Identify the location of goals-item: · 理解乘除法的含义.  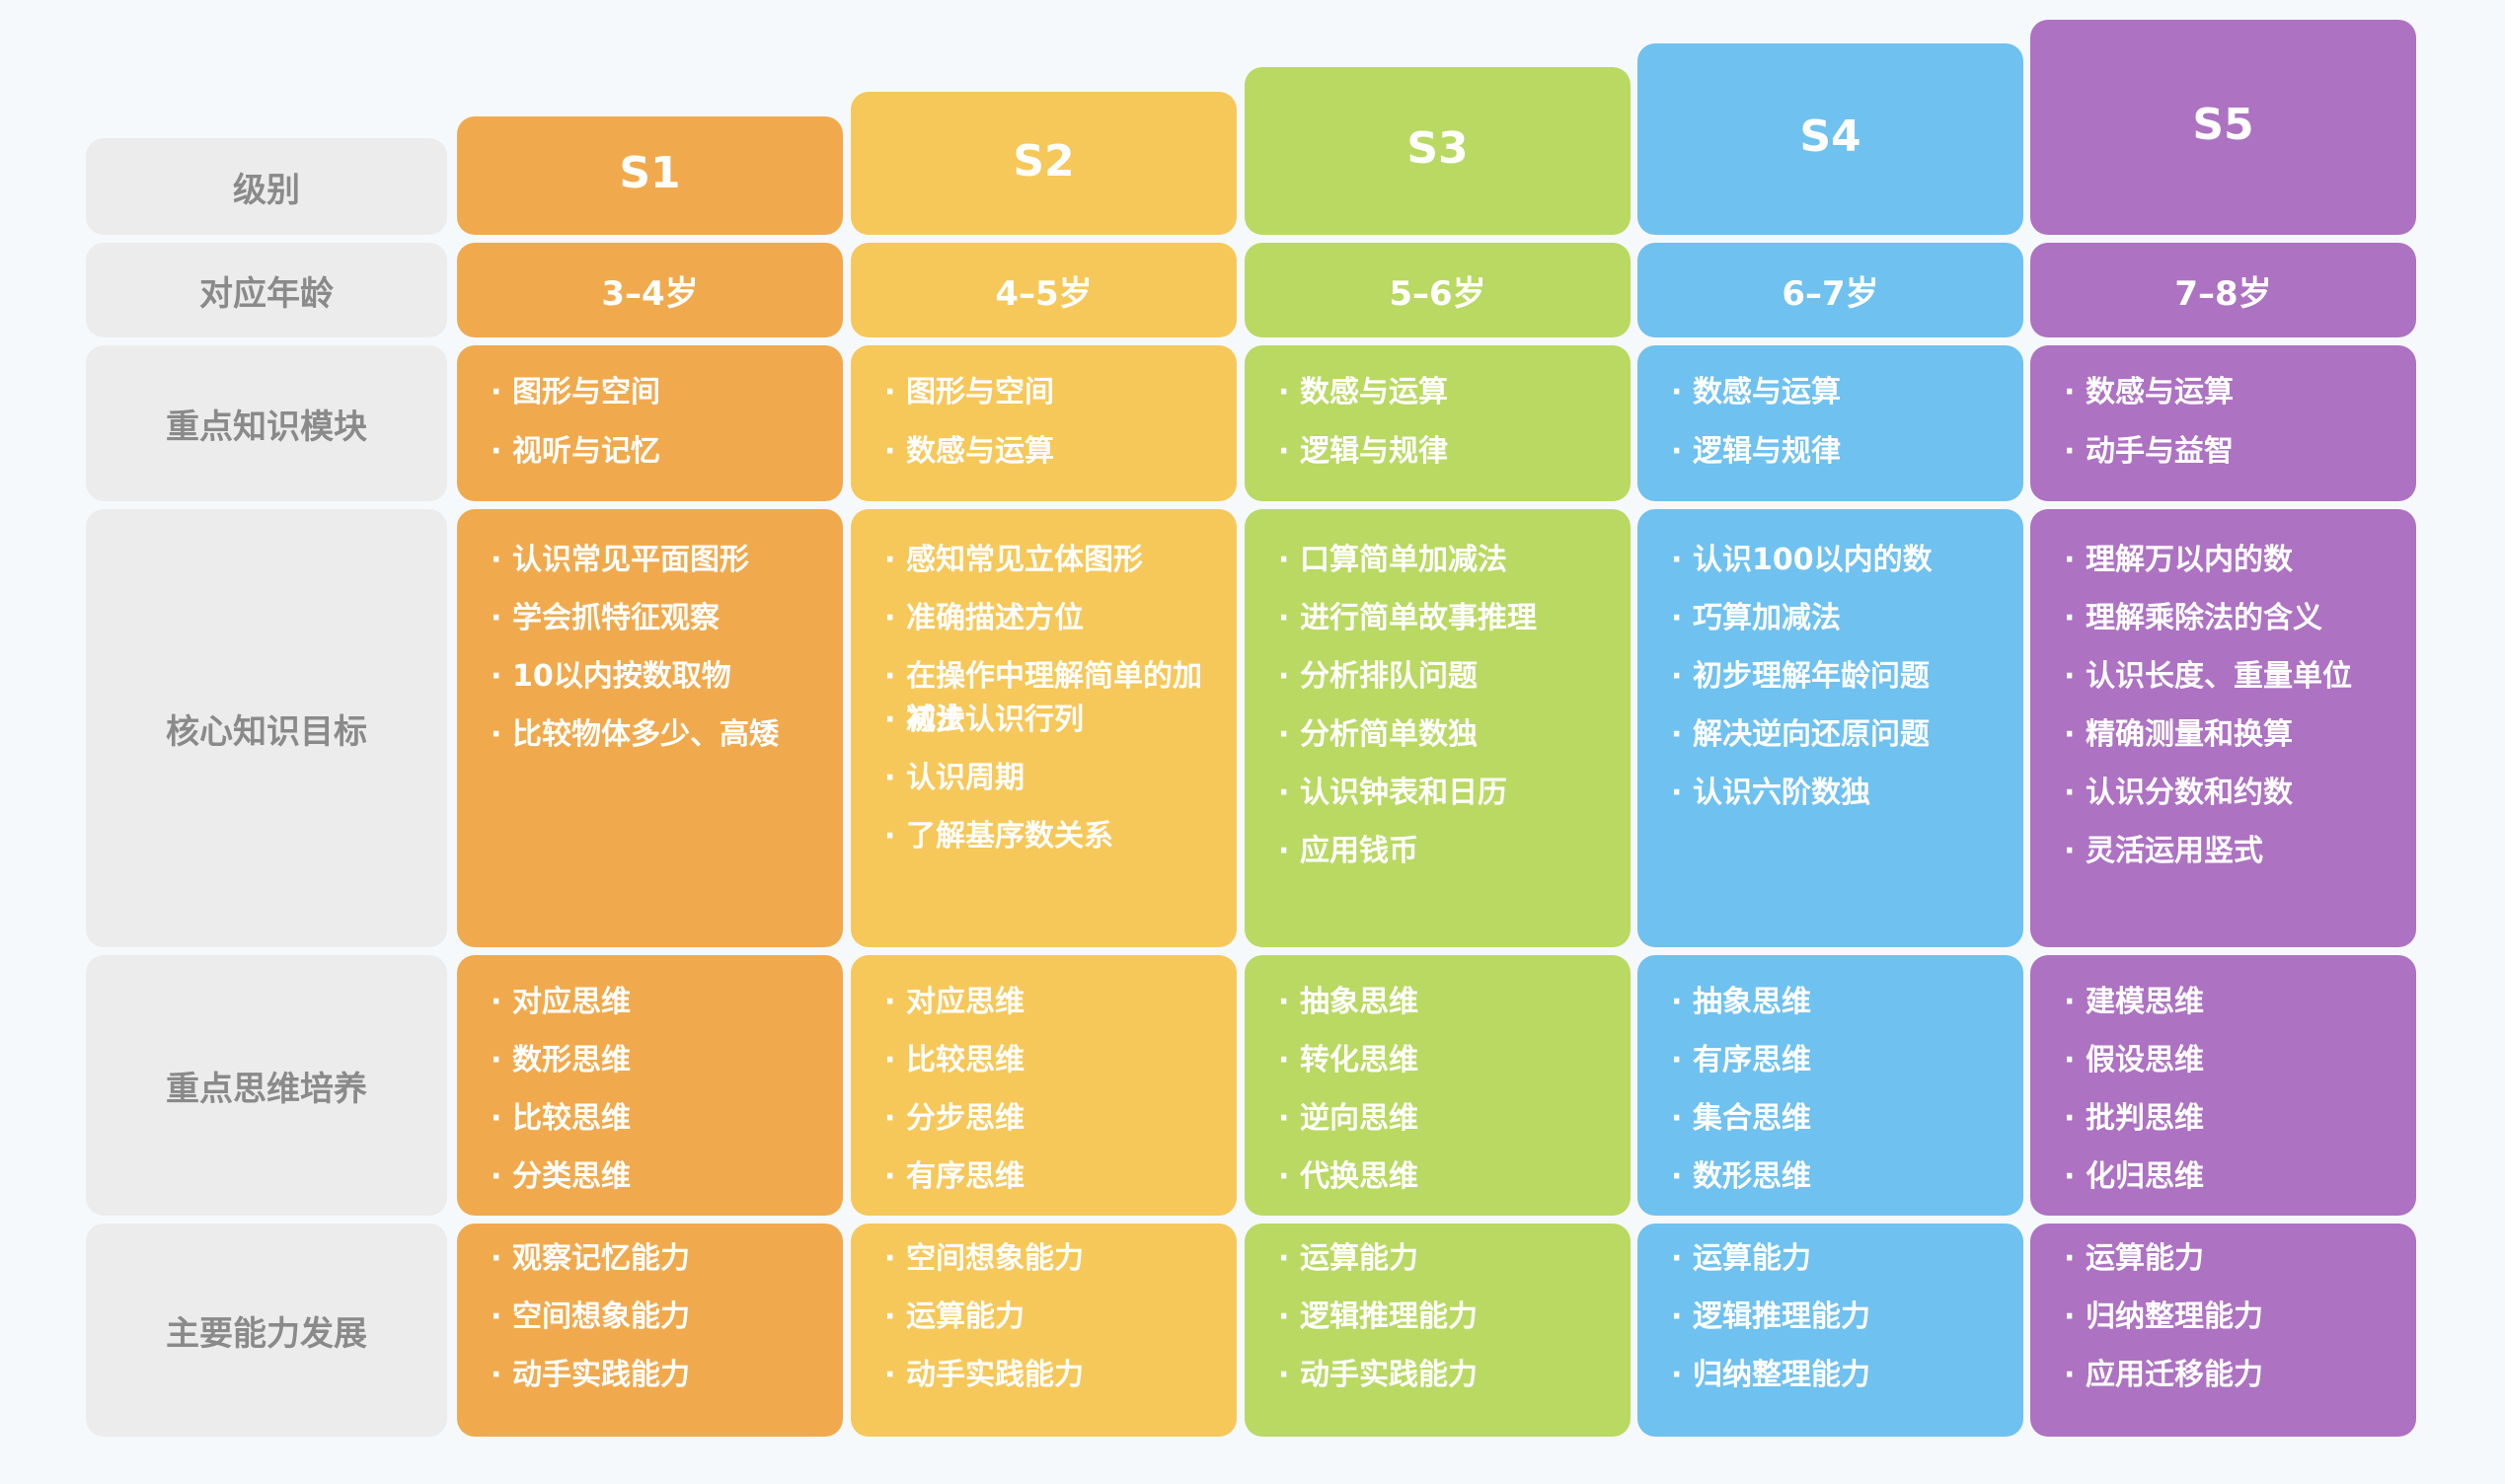
(2228, 618).